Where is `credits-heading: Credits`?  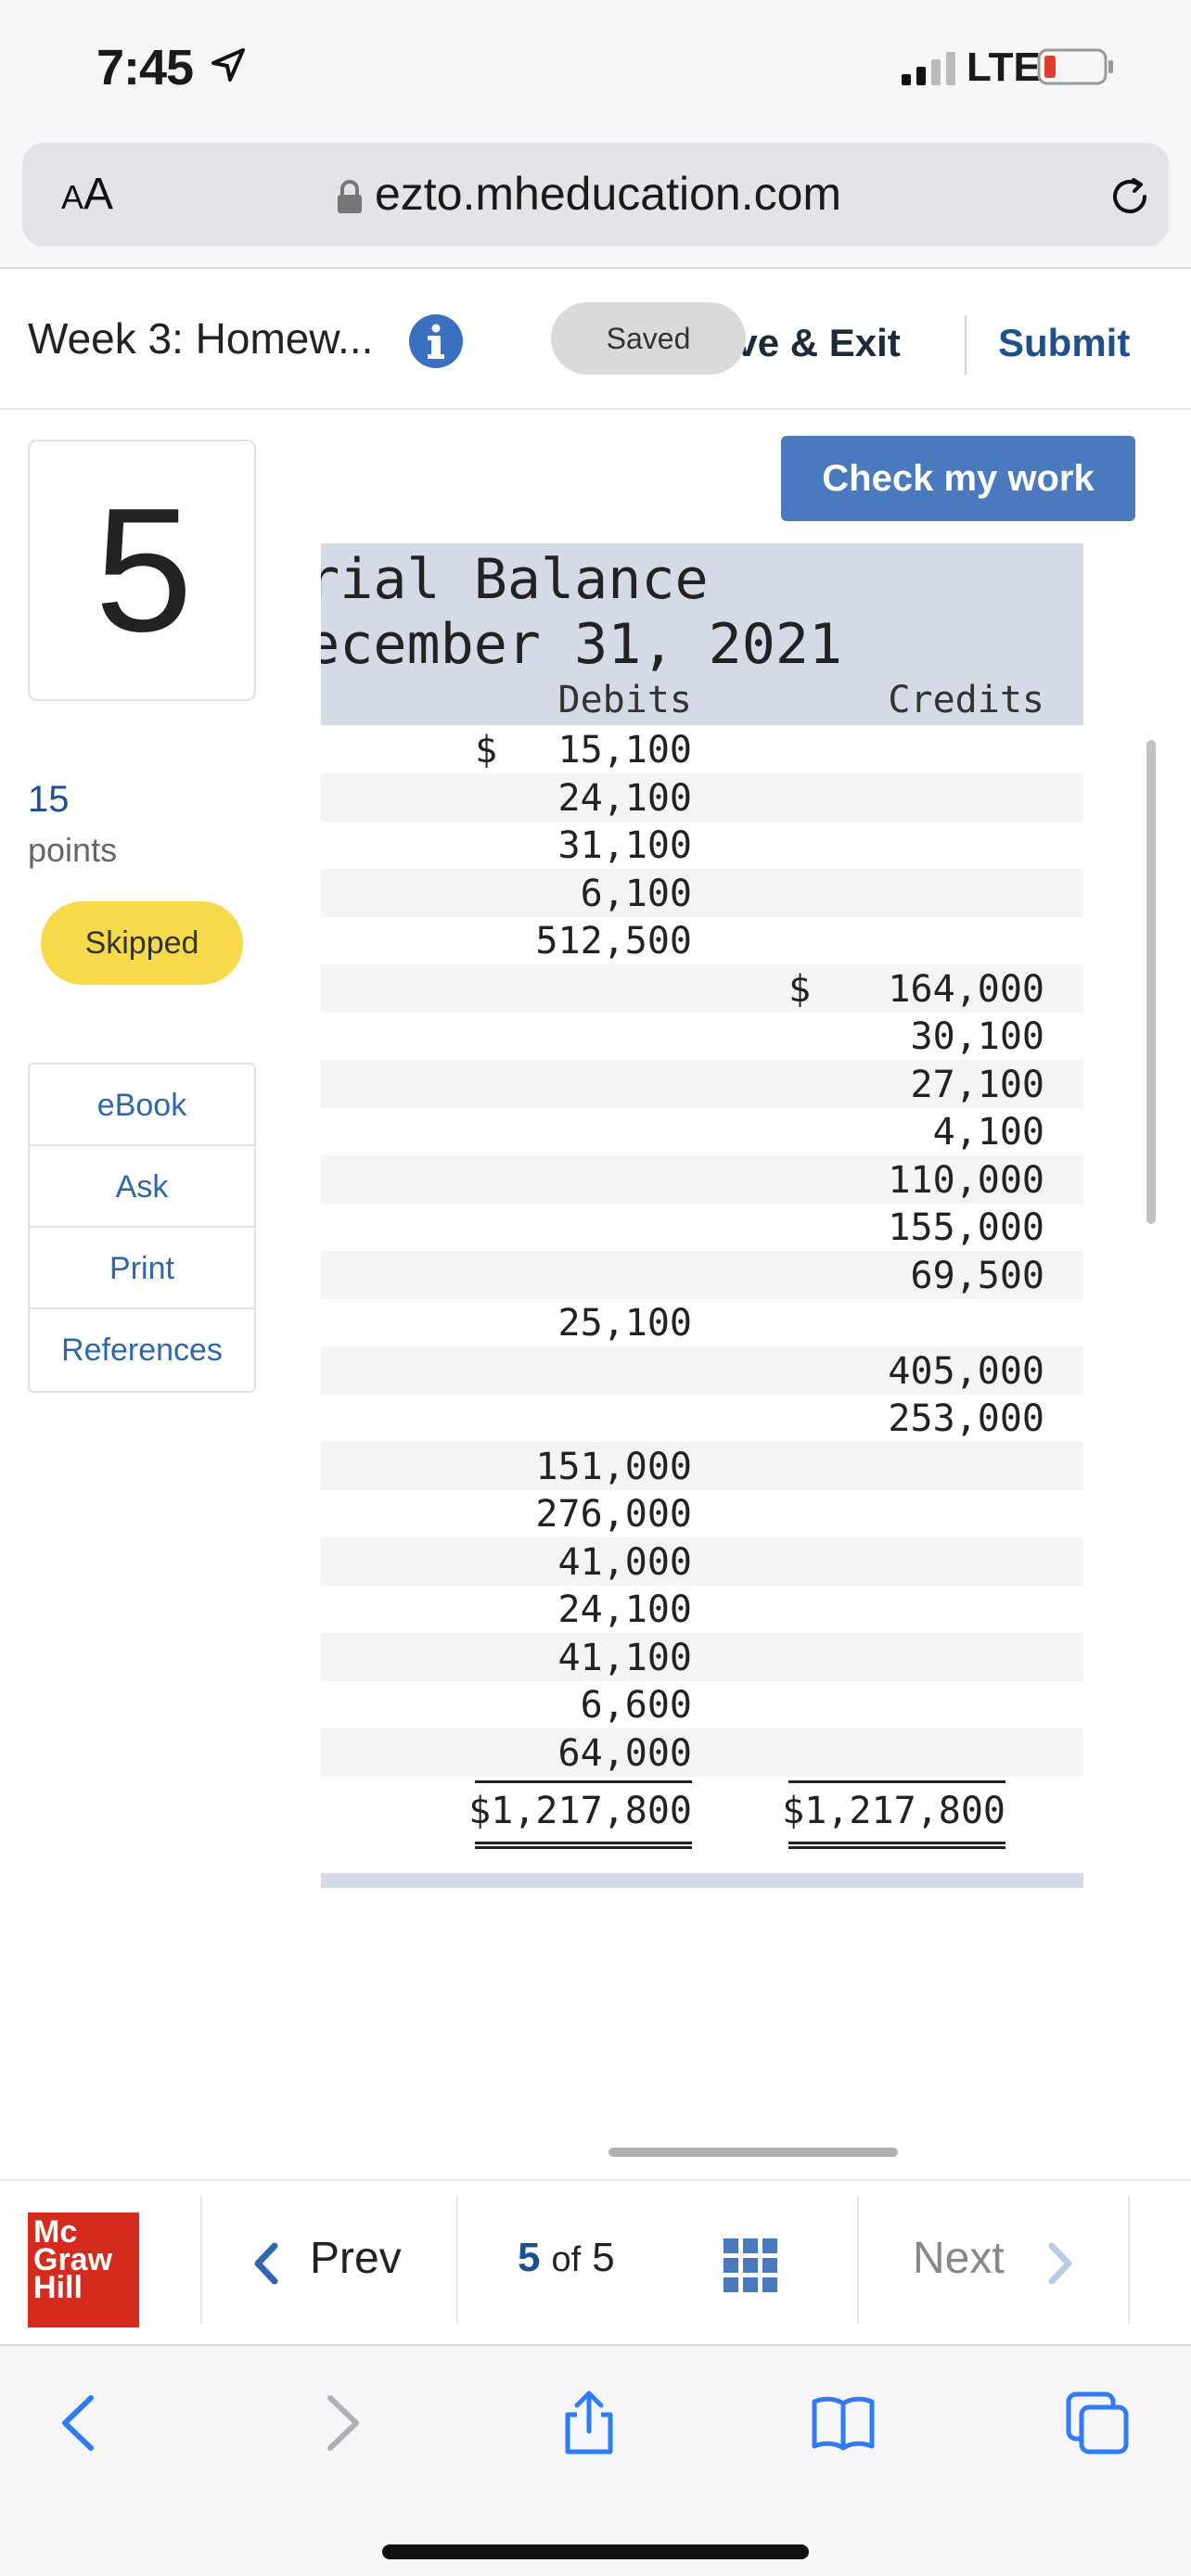
credits-heading: Credits is located at coordinates (966, 700).